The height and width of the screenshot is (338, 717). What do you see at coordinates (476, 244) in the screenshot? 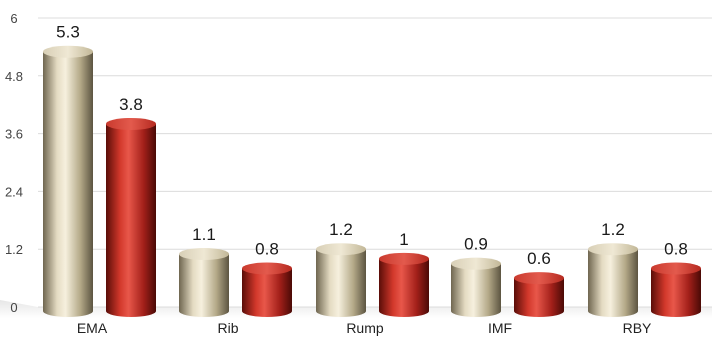
I see `data-label: 0.9` at bounding box center [476, 244].